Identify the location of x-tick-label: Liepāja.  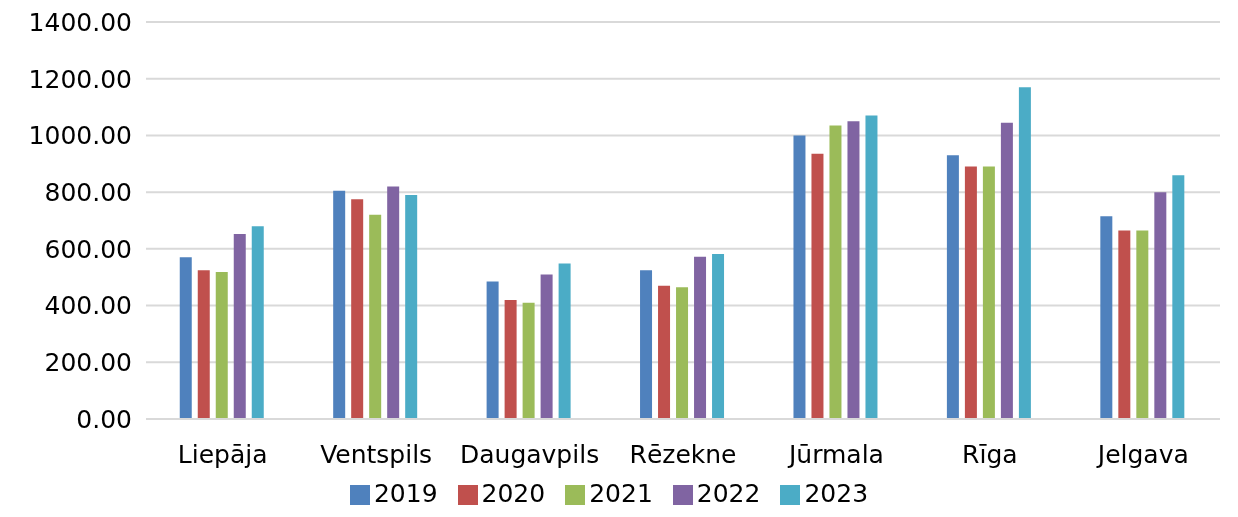
(222, 454).